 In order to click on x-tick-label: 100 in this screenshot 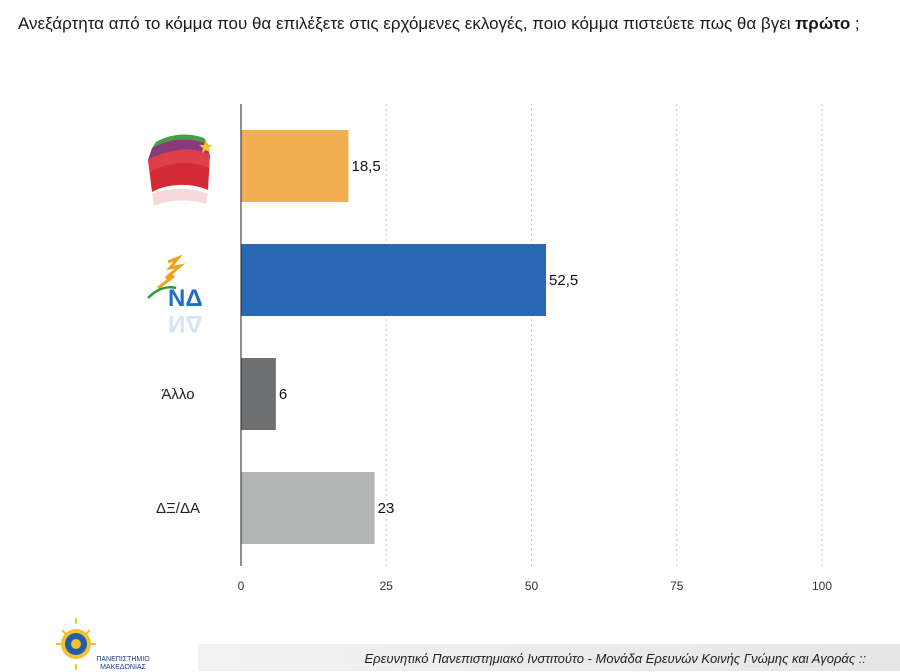, I will do `click(822, 586)`.